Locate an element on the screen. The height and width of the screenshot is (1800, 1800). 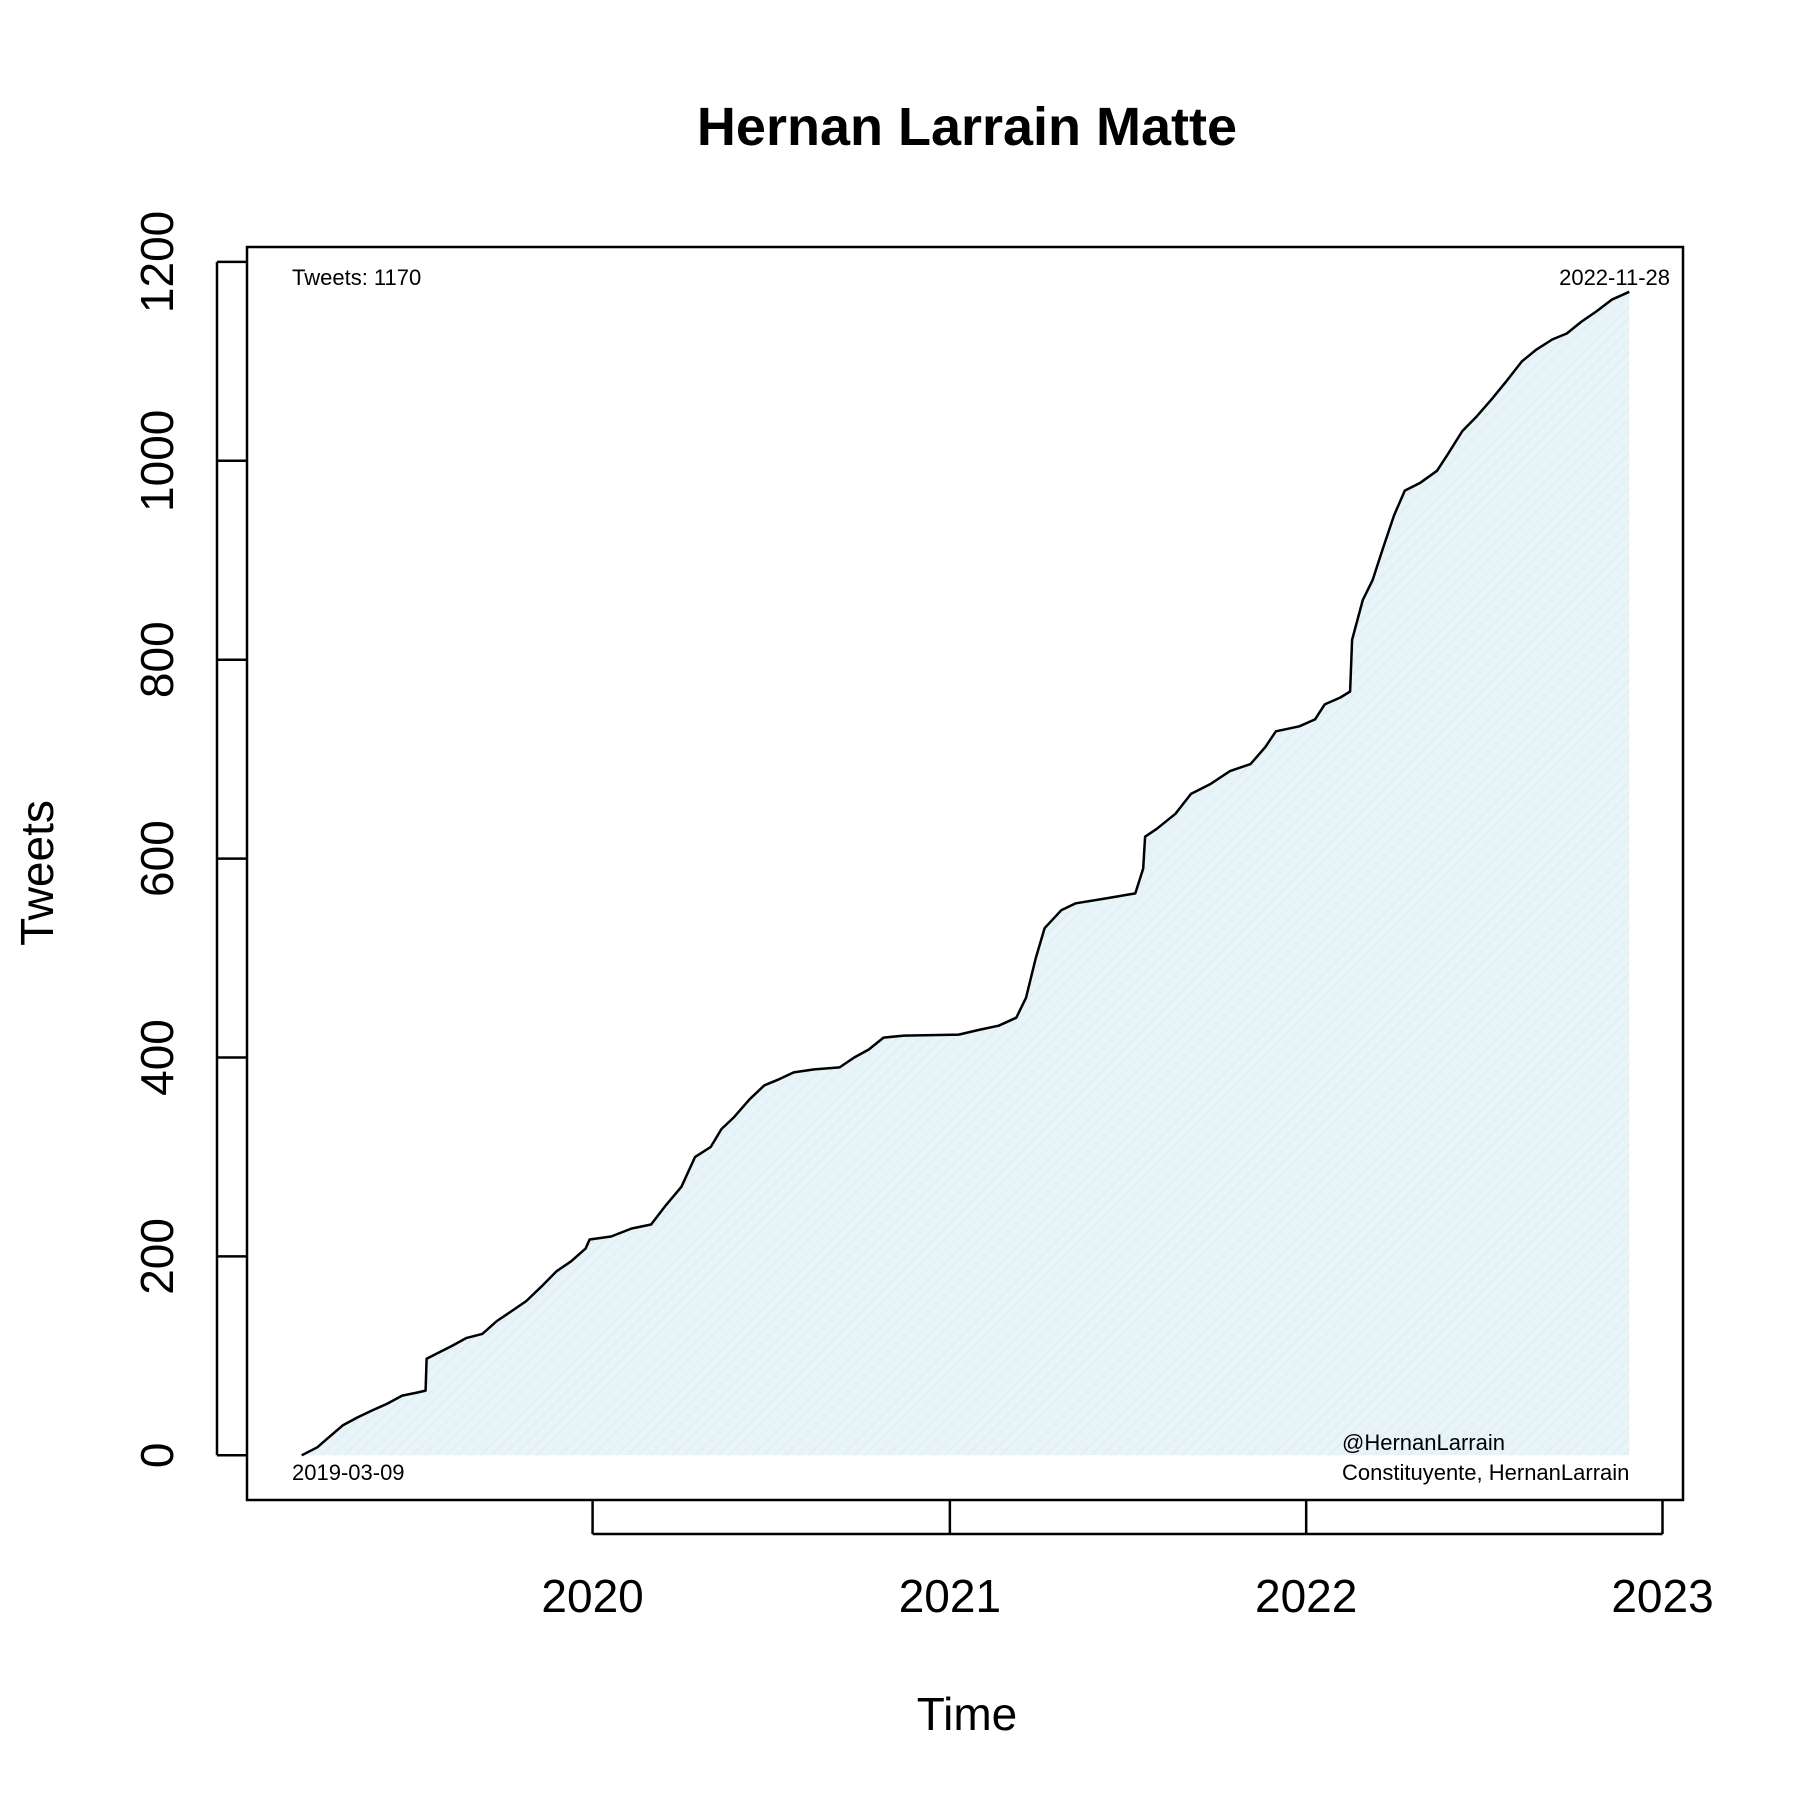
y-tick-label: 800 is located at coordinates (157, 659).